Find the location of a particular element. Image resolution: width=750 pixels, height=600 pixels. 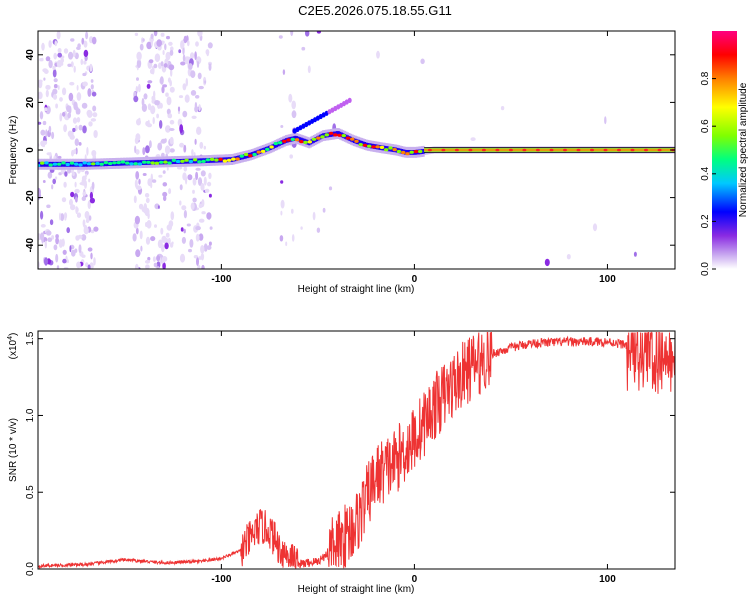

x-tick-label: -100 is located at coordinates (221, 579).